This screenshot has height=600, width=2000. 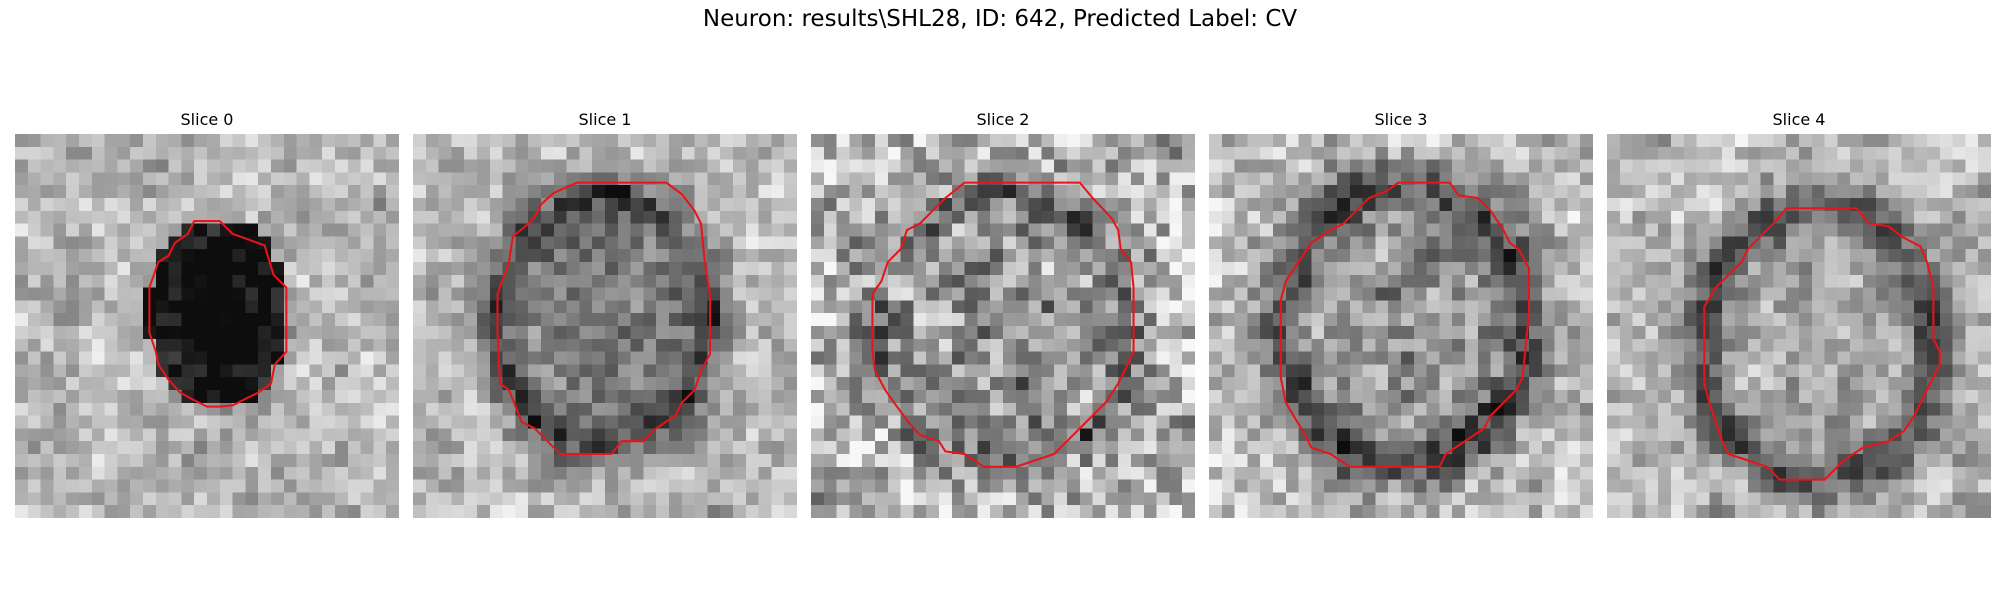 What do you see at coordinates (1799, 119) in the screenshot?
I see `slice-title-4: Slice 4` at bounding box center [1799, 119].